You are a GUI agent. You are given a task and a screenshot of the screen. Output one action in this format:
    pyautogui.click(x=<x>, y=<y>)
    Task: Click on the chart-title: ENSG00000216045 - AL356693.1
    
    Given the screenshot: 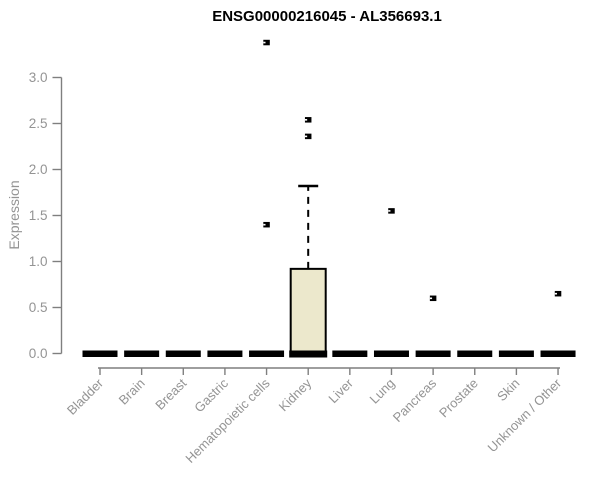 What is the action you would take?
    pyautogui.click(x=327, y=16)
    